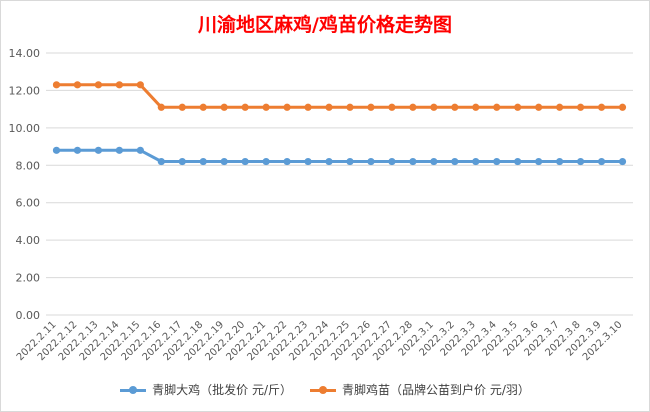 The width and height of the screenshot is (650, 412). What do you see at coordinates (25, 90) in the screenshot?
I see `y-tick-label-6: 12.00` at bounding box center [25, 90].